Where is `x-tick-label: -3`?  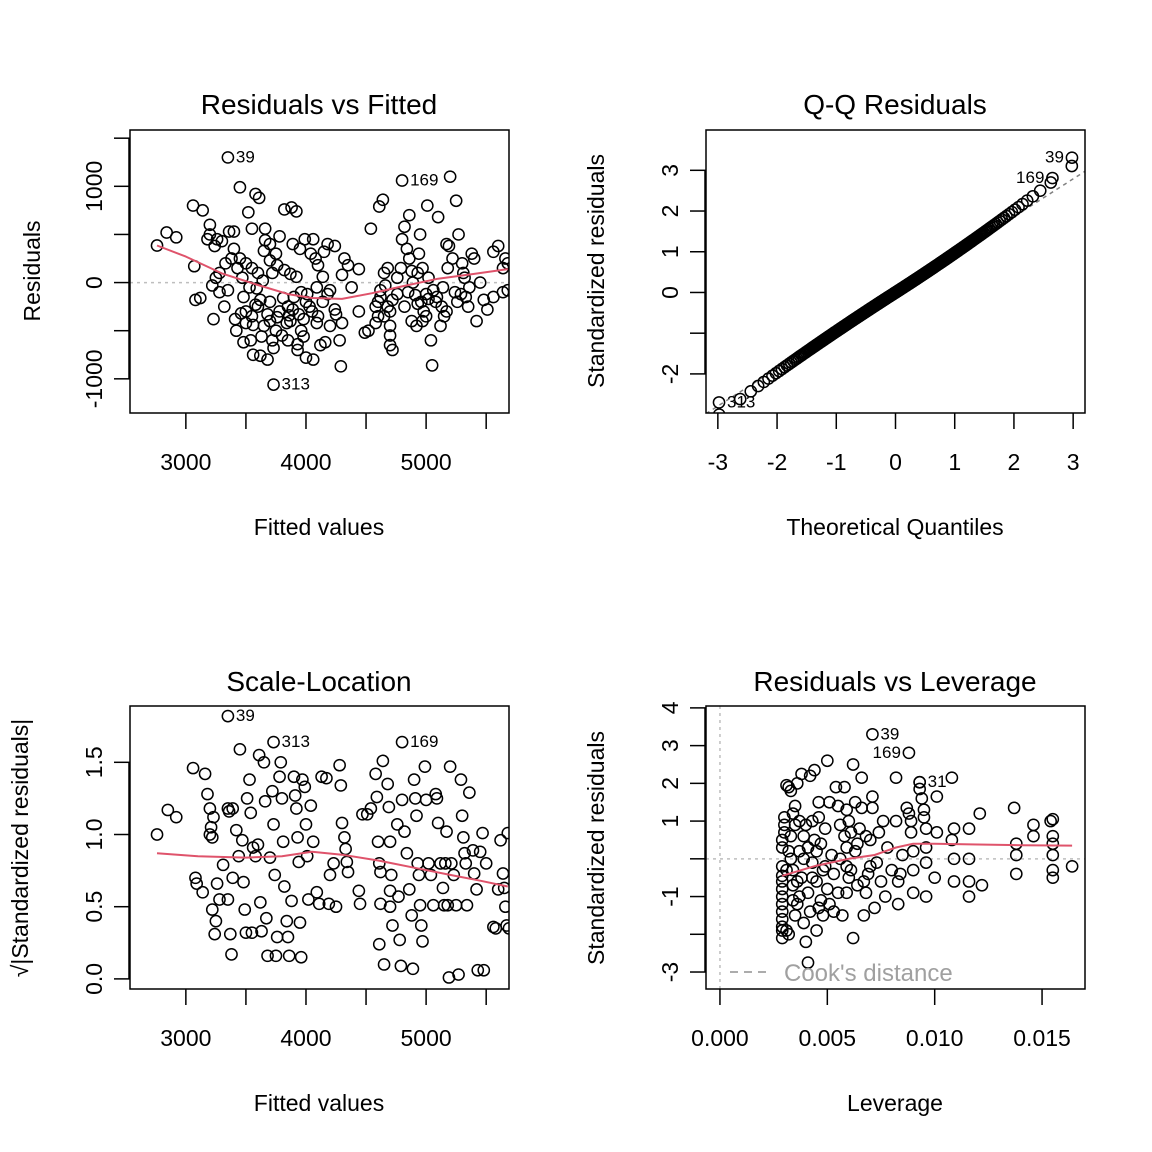
x-tick-label: -3 is located at coordinates (718, 462).